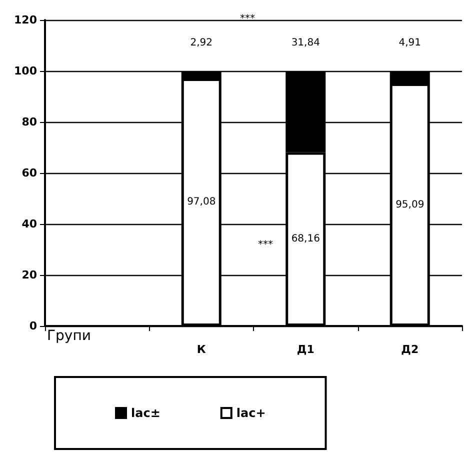 This screenshot has height=459, width=467. What do you see at coordinates (201, 349) in the screenshot?
I see `x-tick-label: К` at bounding box center [201, 349].